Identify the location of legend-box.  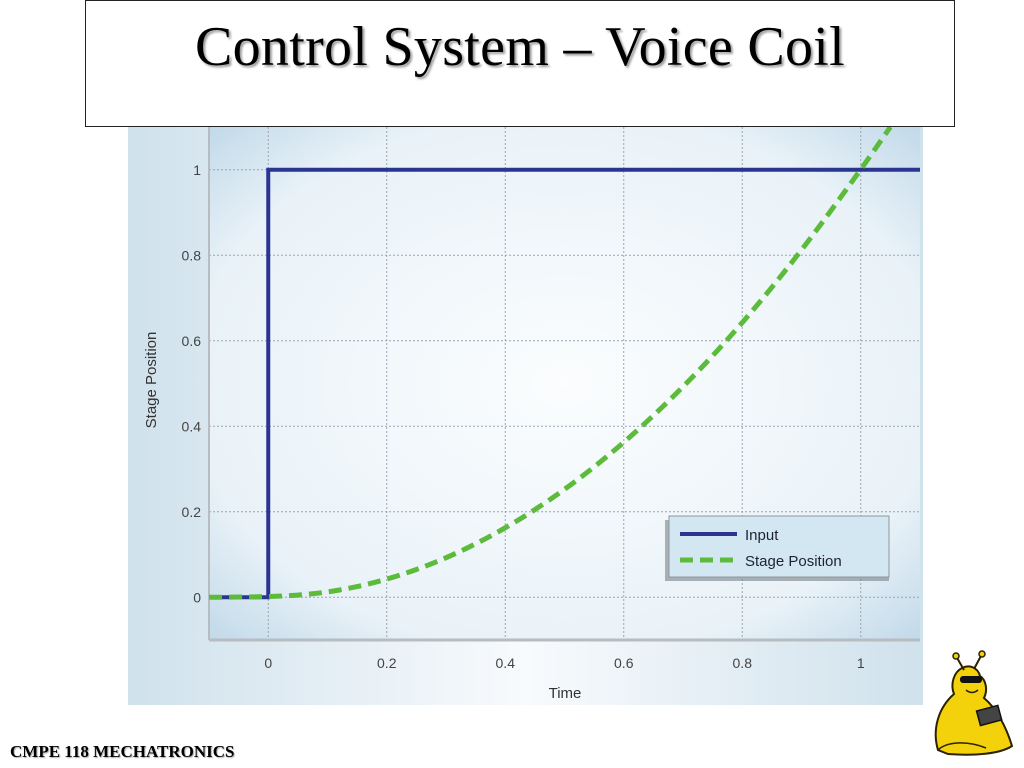
(779, 546).